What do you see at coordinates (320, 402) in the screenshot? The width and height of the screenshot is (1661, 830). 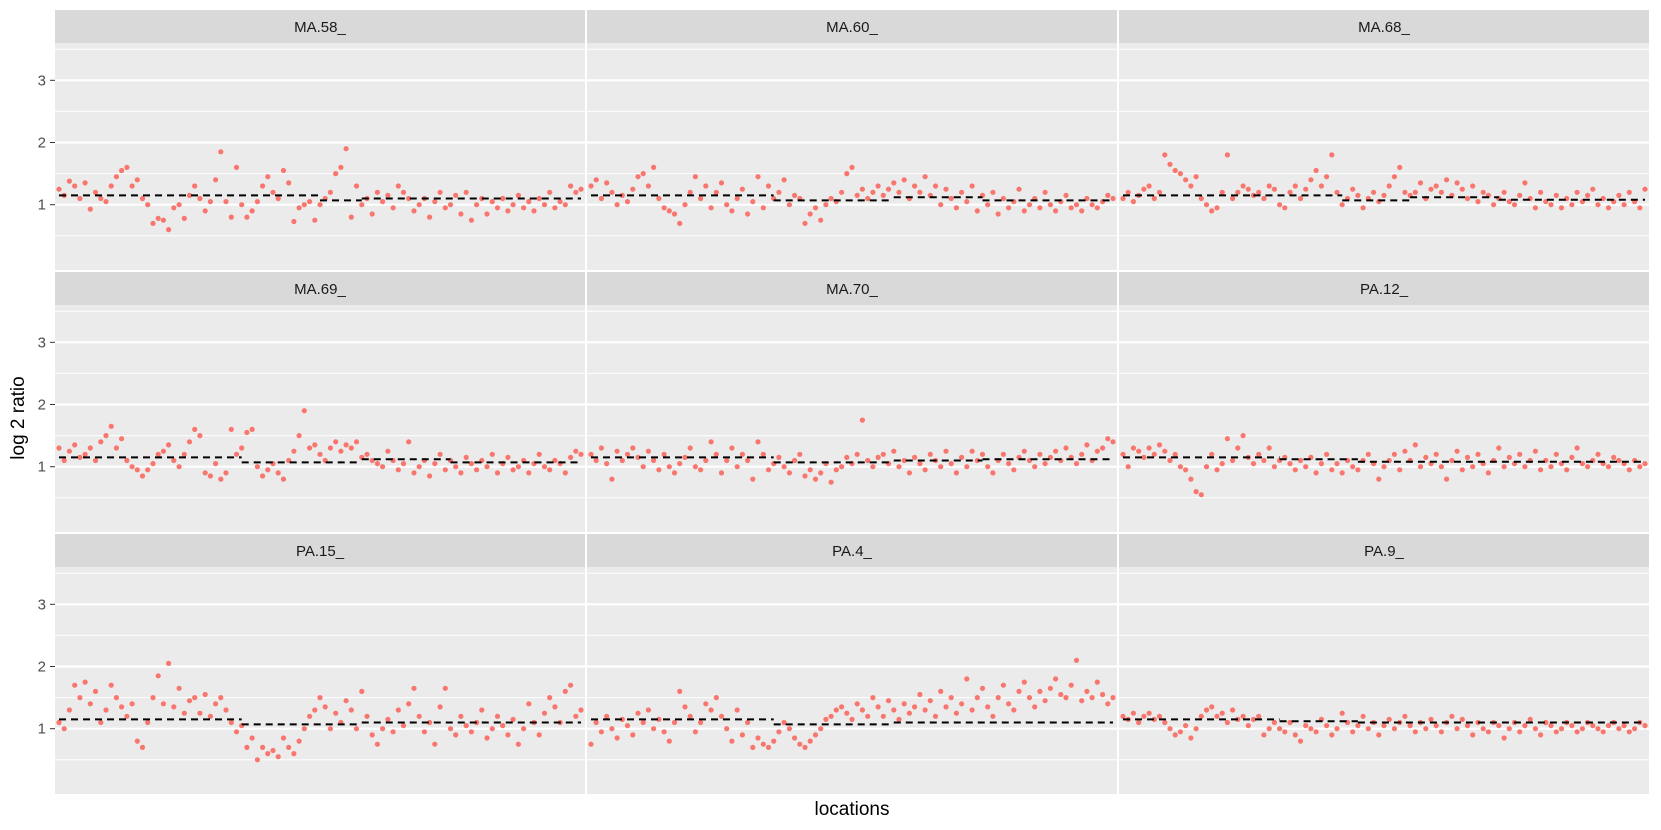 I see `facet-panel: MA.69_` at bounding box center [320, 402].